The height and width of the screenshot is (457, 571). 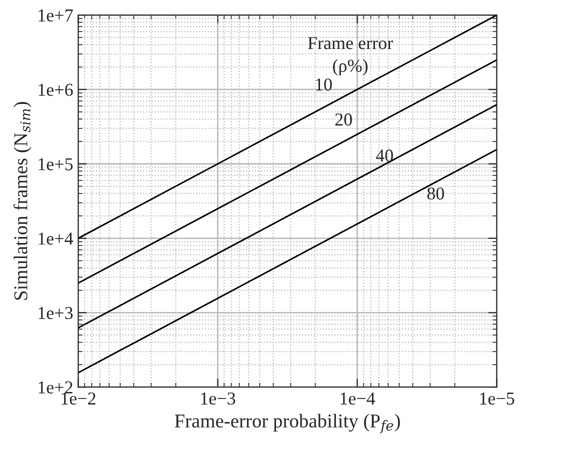 What do you see at coordinates (22, 201) in the screenshot?
I see `y-axis-title: Simulation frames (N$_{sim}$)` at bounding box center [22, 201].